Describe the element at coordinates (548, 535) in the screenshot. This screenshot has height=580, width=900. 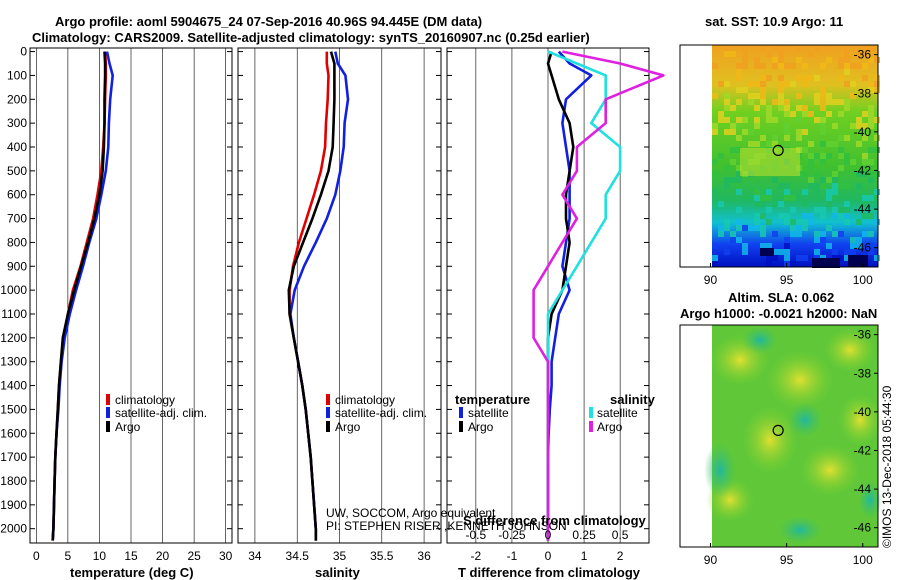
I see `s-tick-label: 0` at that location.